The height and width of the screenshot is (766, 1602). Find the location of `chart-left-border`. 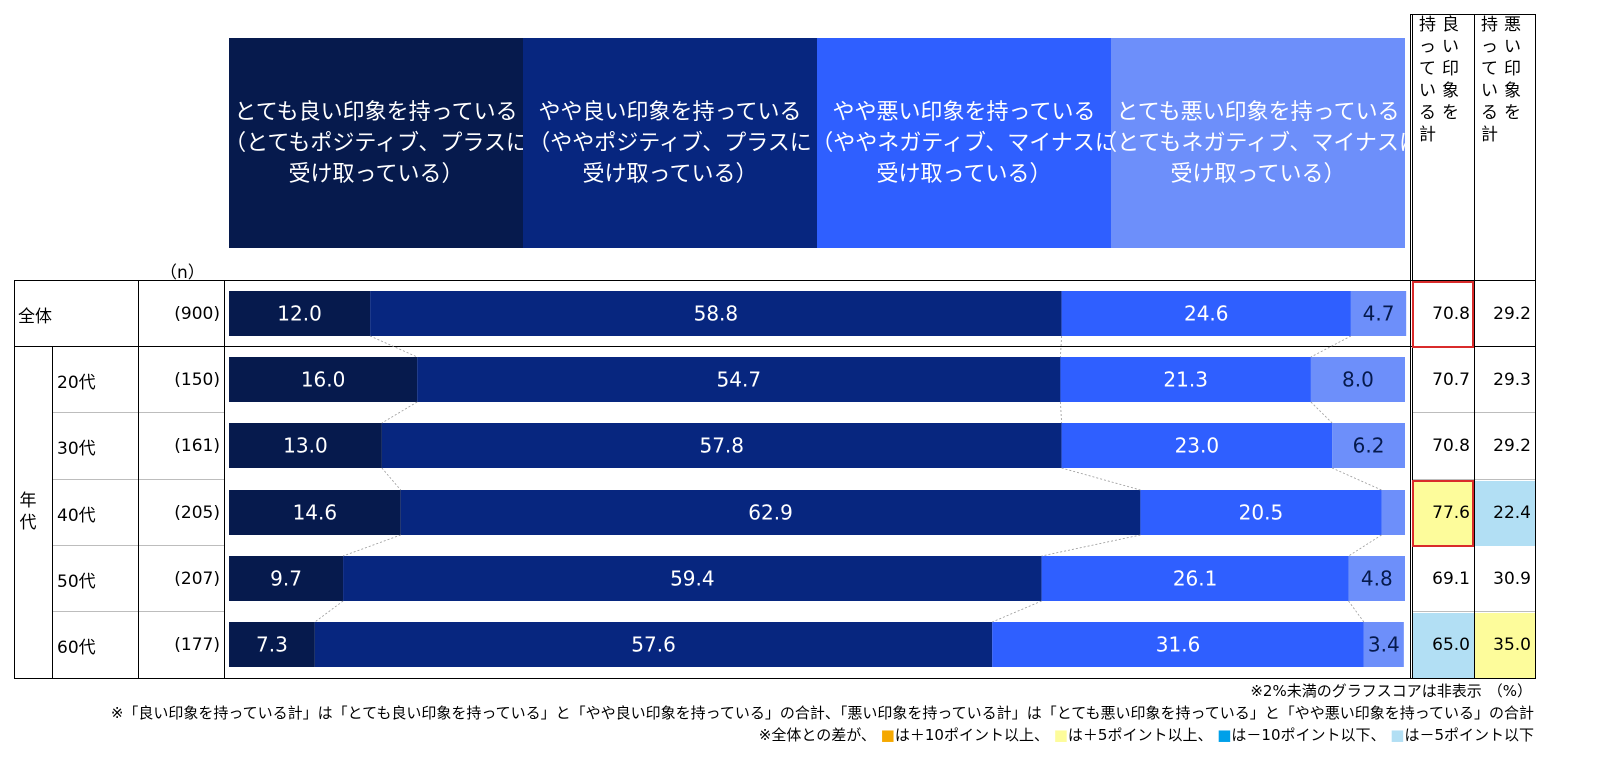

chart-left-border is located at coordinates (224, 479).